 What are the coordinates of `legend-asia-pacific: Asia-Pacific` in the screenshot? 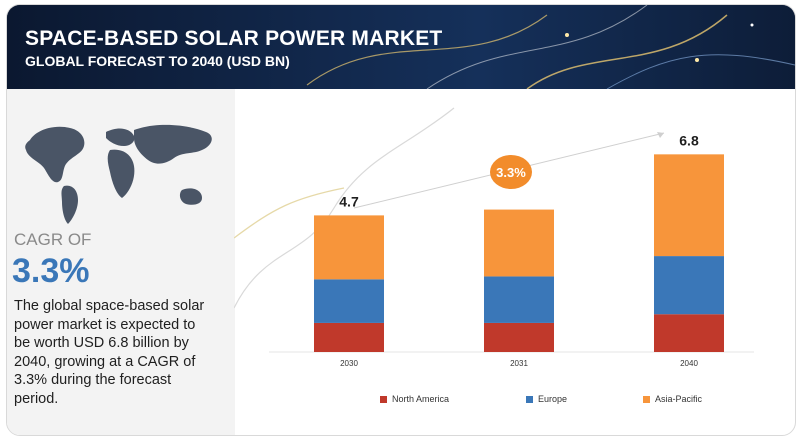 It's located at (672, 399).